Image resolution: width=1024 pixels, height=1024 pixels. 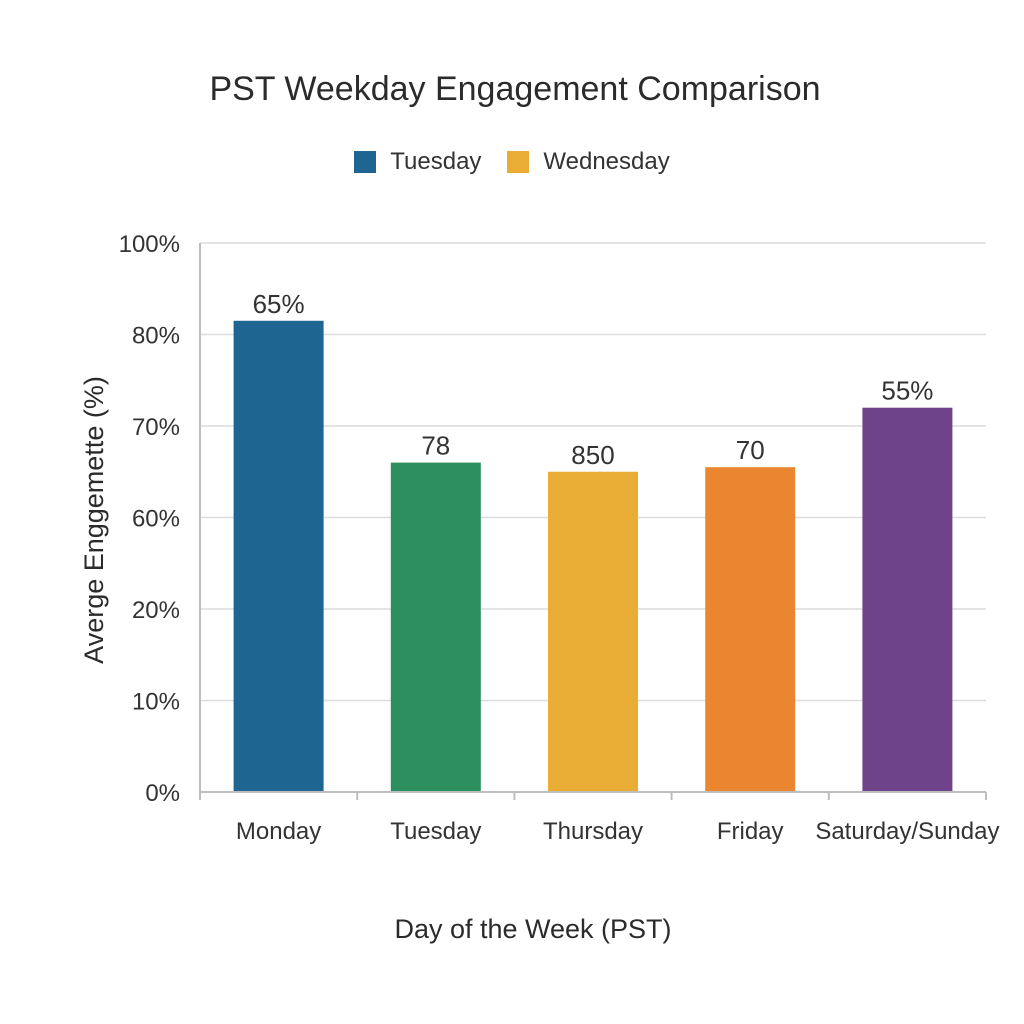 I want to click on data-label: 65%, so click(x=279, y=304).